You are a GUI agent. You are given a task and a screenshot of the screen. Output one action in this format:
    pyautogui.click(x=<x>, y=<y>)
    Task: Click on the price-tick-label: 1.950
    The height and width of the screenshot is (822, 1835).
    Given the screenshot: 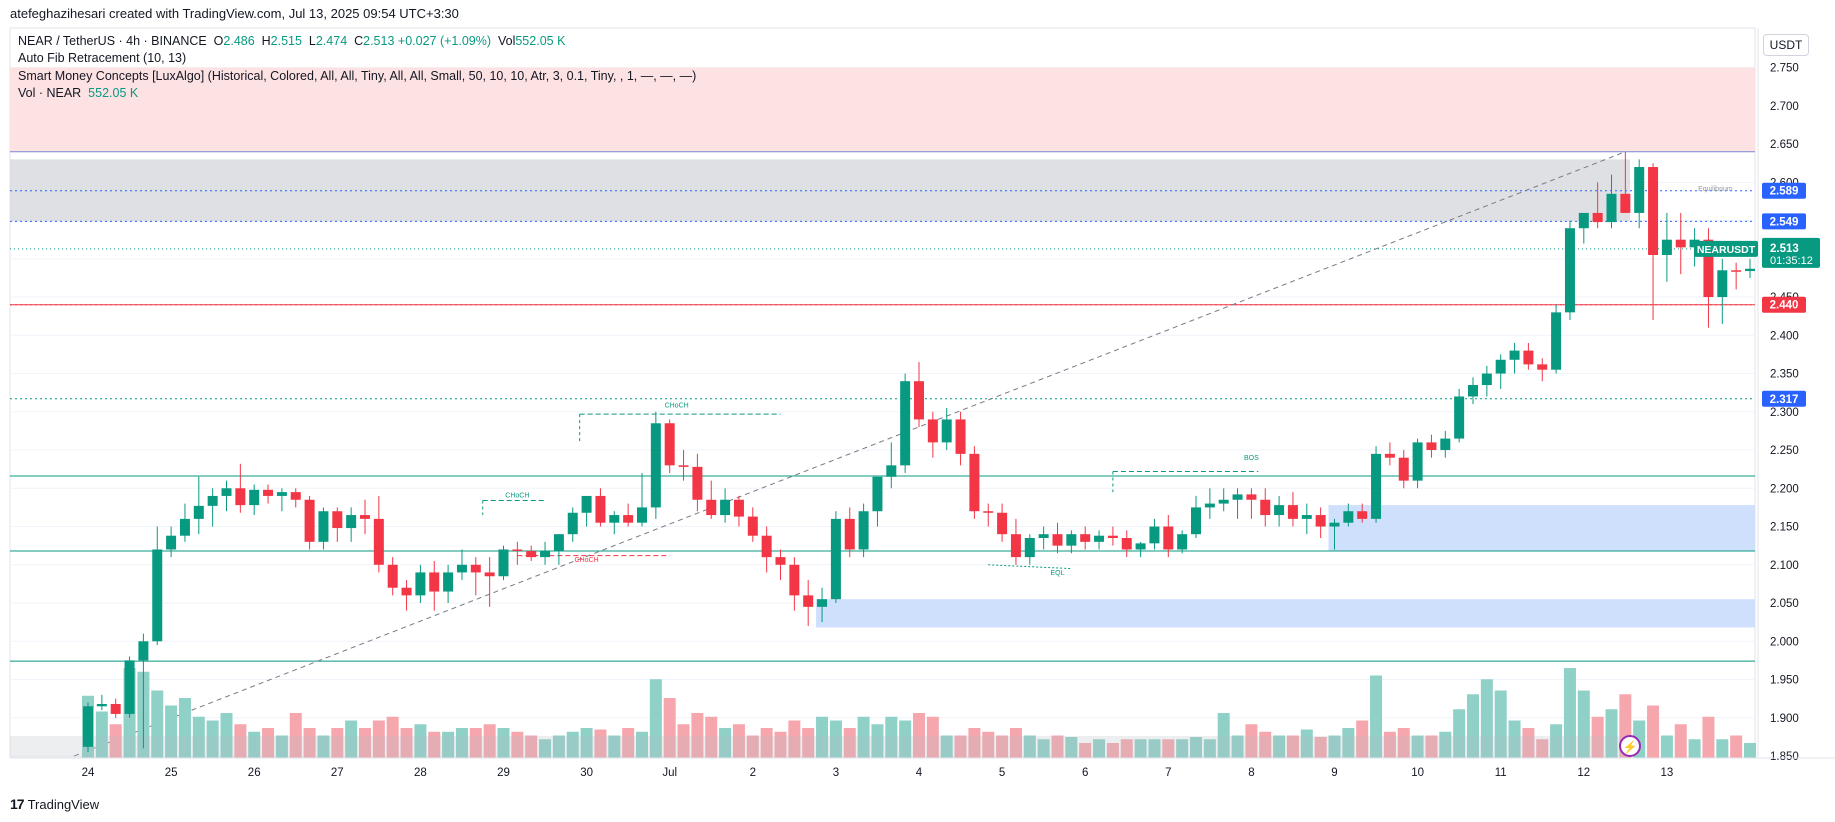 What is the action you would take?
    pyautogui.click(x=1784, y=681)
    